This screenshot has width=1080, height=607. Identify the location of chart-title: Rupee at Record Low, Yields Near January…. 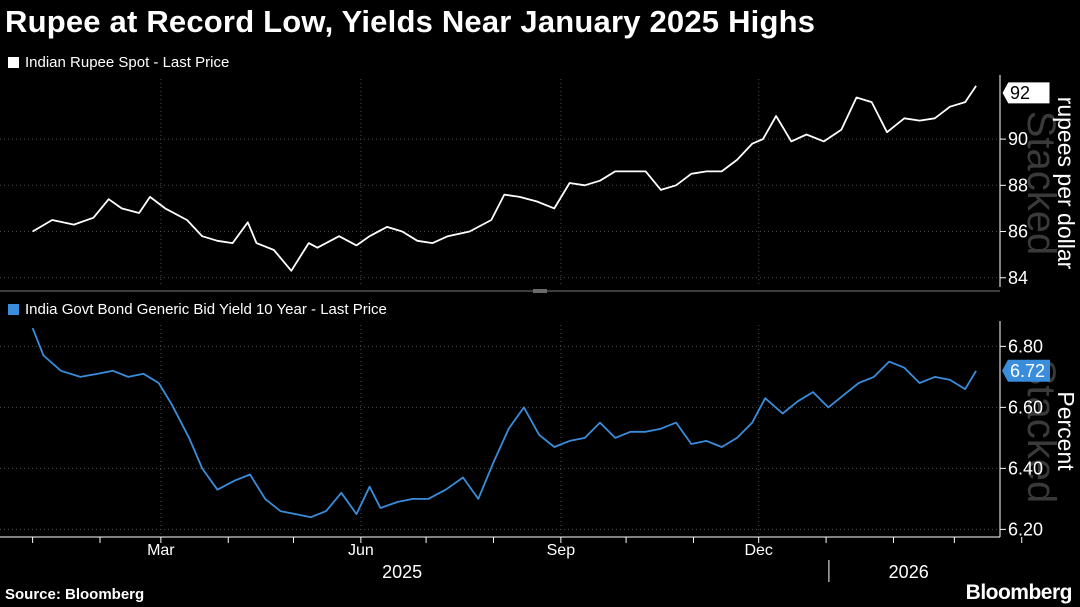
(410, 21).